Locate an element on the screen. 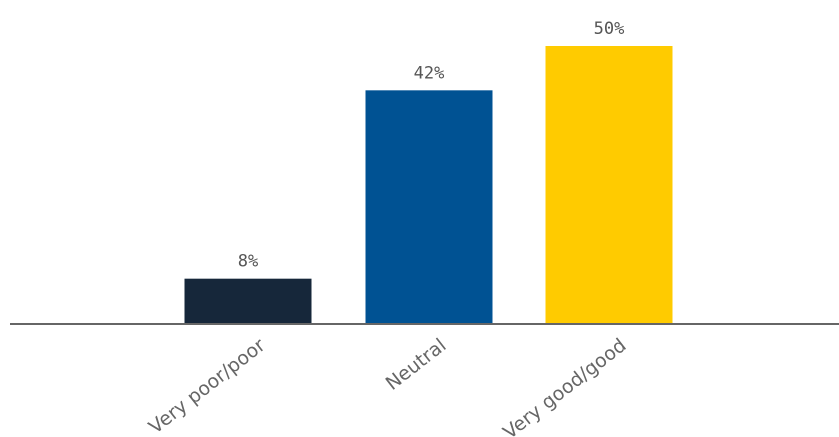 The image size is (839, 437). category-label-2: Neutral is located at coordinates (416, 364).